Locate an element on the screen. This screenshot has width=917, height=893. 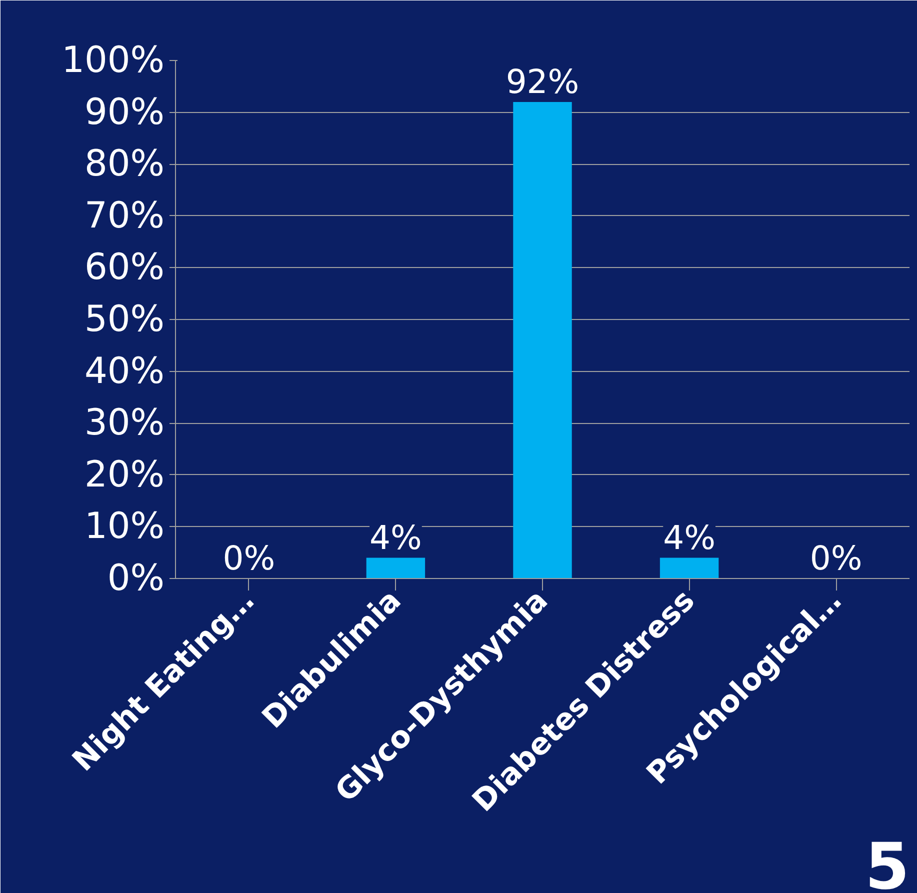
y-tick-label: 0% is located at coordinates (136, 578).